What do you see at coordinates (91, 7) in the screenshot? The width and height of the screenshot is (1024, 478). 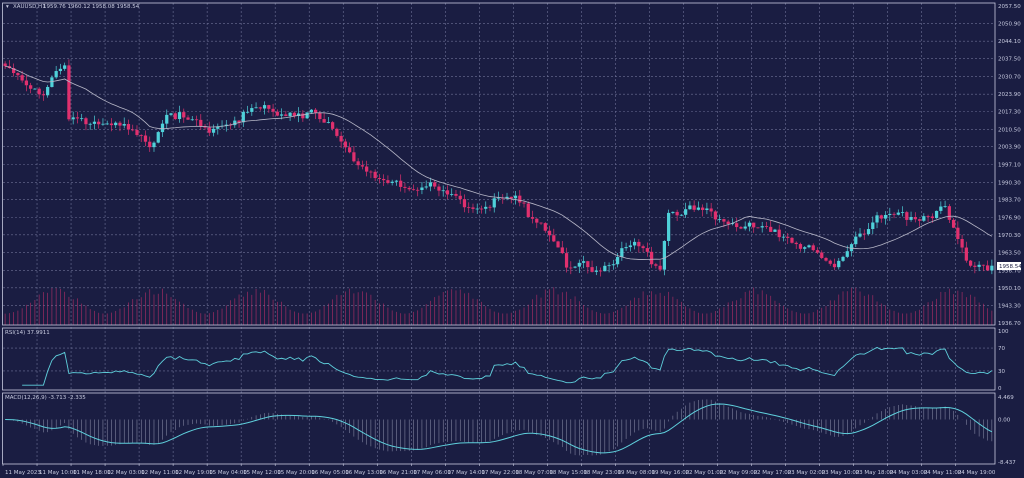 I see `ohlc-readout: 1959.76 1960.12 1958.08 1958.54` at bounding box center [91, 7].